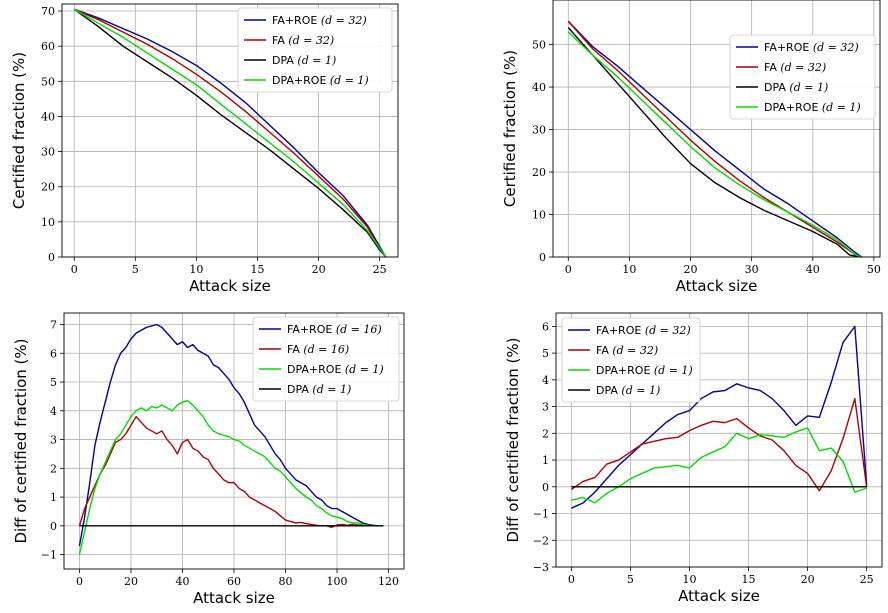 The height and width of the screenshot is (613, 888). I want to click on y-tick-label: 70, so click(48, 11).